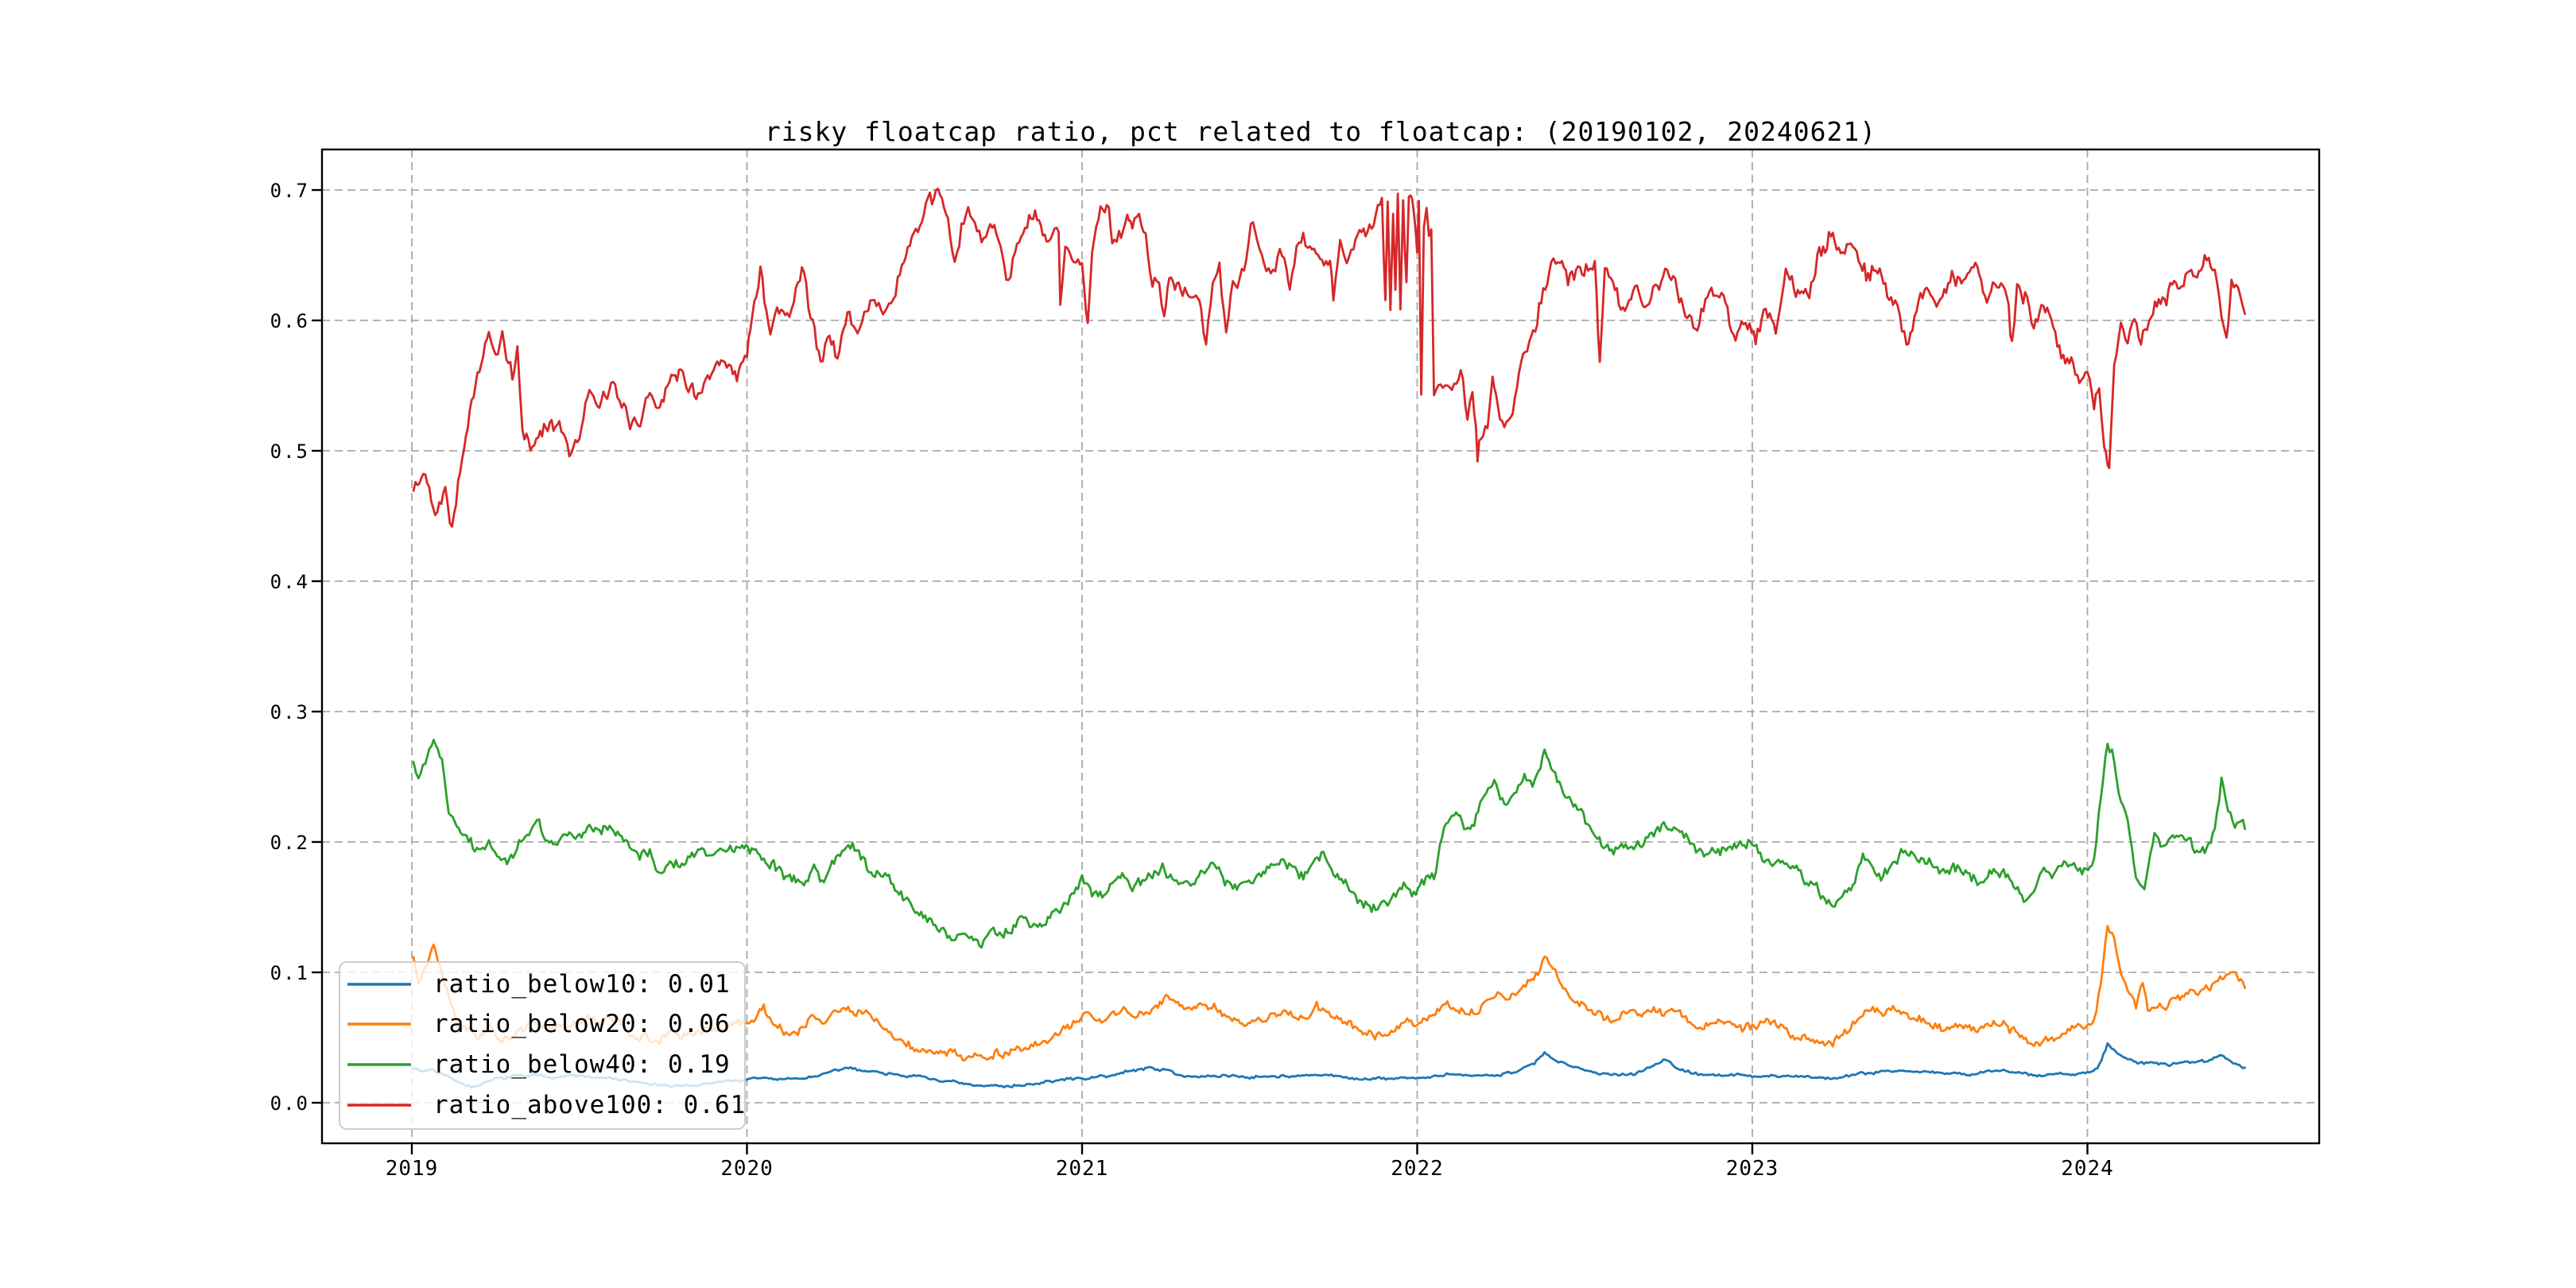 This screenshot has height=1288, width=2576. I want to click on x-tick-label: 2022, so click(1417, 1169).